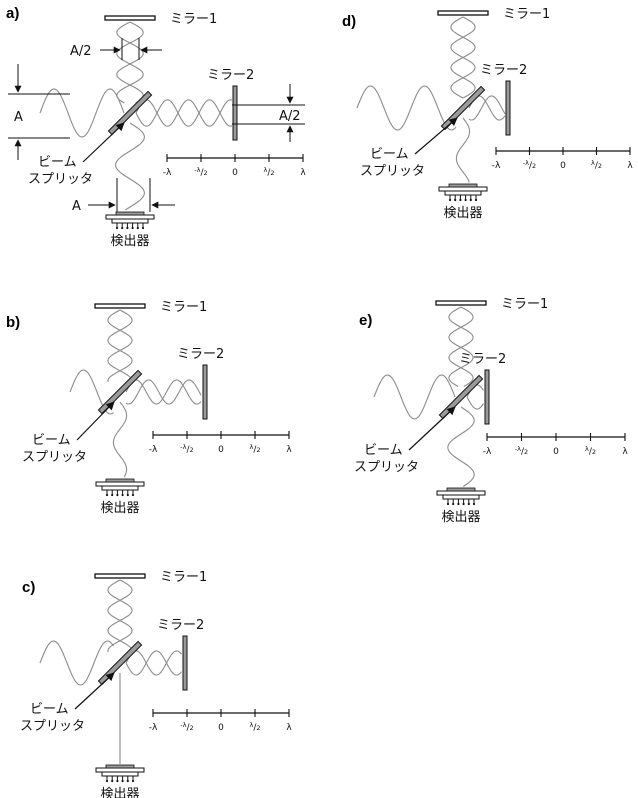 This screenshot has width=638, height=798. What do you see at coordinates (76, 206) in the screenshot?
I see `detector-amplitude-label: A` at bounding box center [76, 206].